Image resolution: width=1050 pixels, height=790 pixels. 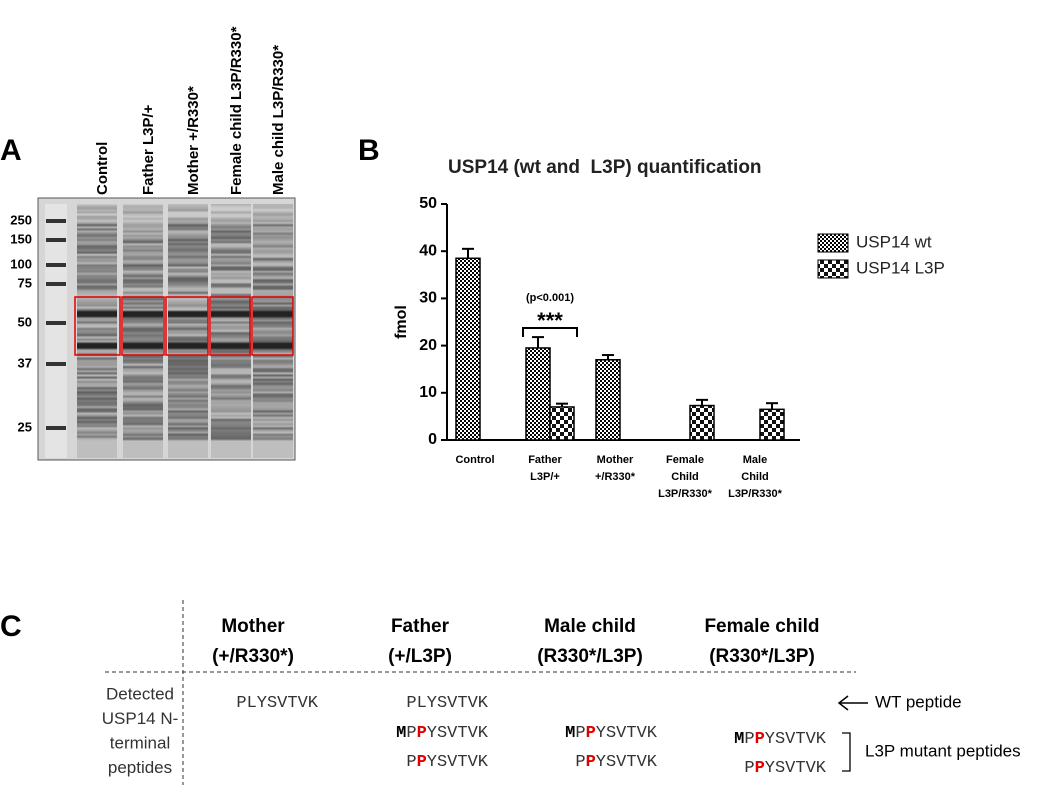 I want to click on marker-label: 100, so click(x=21, y=263).